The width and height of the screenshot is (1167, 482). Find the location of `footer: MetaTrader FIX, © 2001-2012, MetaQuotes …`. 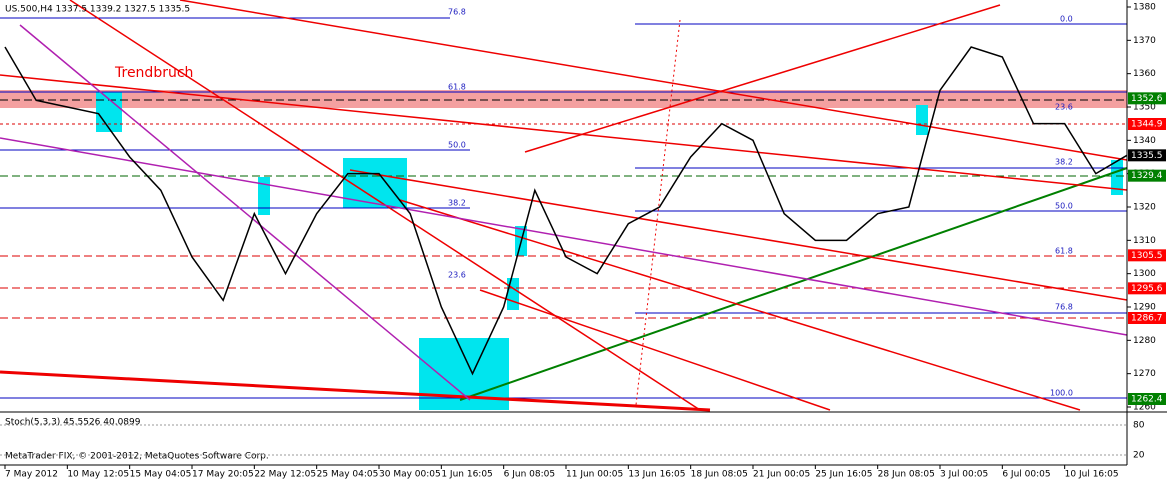

footer: MetaTrader FIX, © 2001-2012, MetaQuotes … is located at coordinates (137, 457).